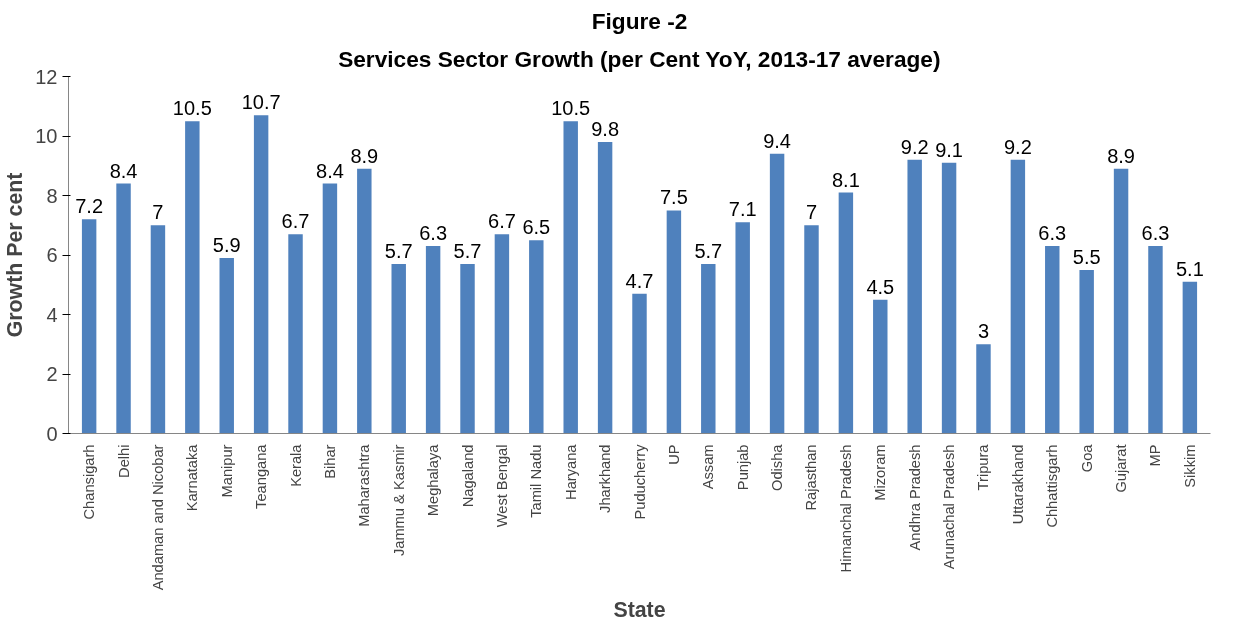 This screenshot has height=630, width=1248. Describe the element at coordinates (605, 478) in the screenshot. I see `x-tick-label: Jharkhand` at that location.